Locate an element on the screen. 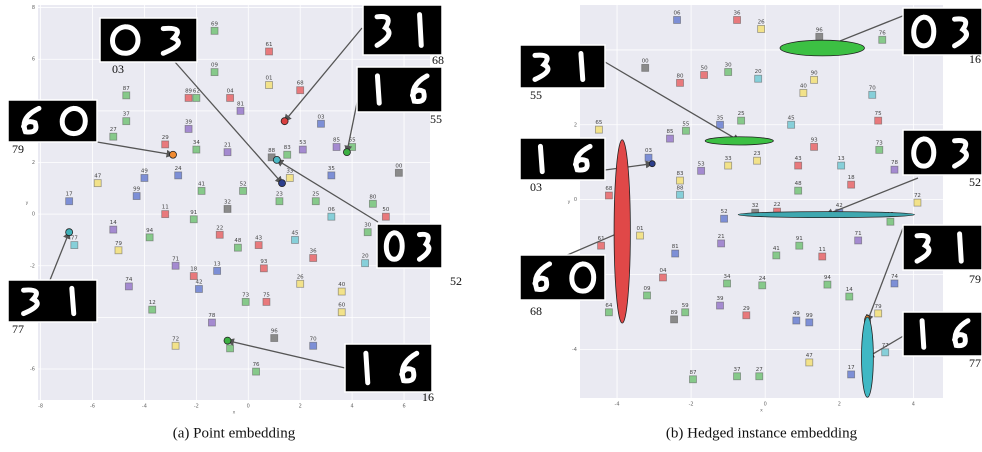  inset-label: 16 is located at coordinates (428, 397).